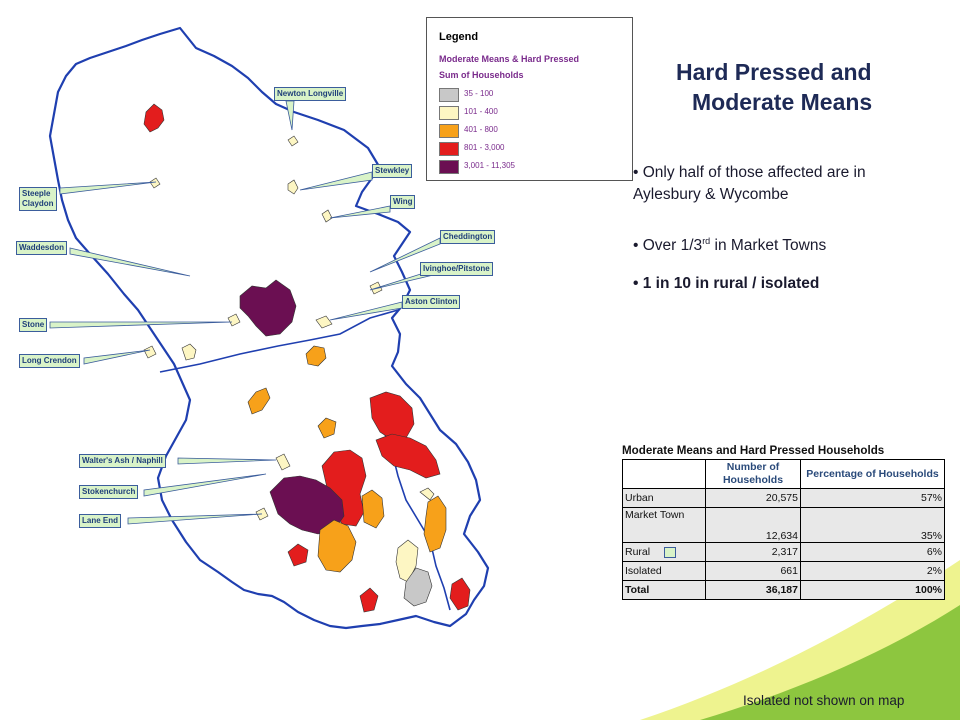  What do you see at coordinates (664, 474) in the screenshot?
I see `table-header-blank` at bounding box center [664, 474].